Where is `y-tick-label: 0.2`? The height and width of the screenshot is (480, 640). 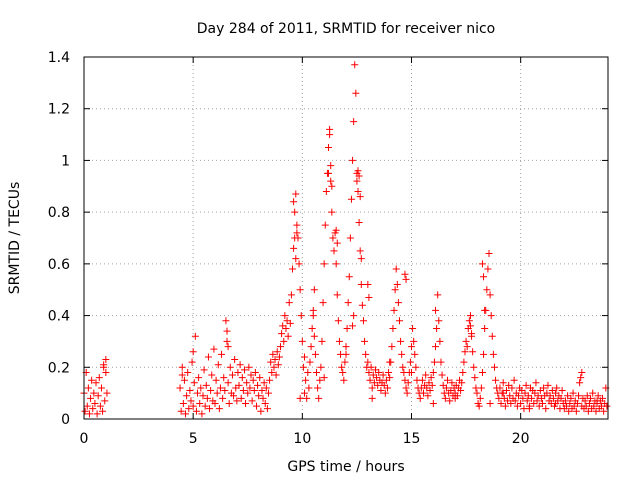 y-tick-label: 0.2 is located at coordinates (59, 368).